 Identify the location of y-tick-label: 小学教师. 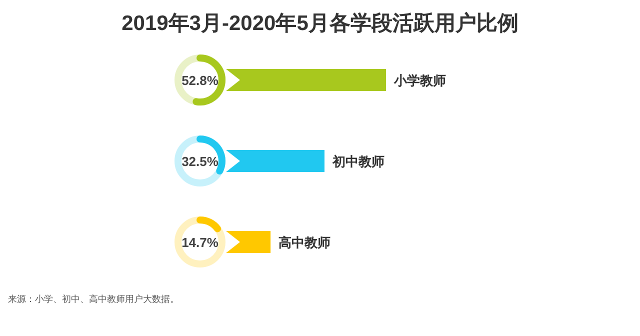
(419, 80).